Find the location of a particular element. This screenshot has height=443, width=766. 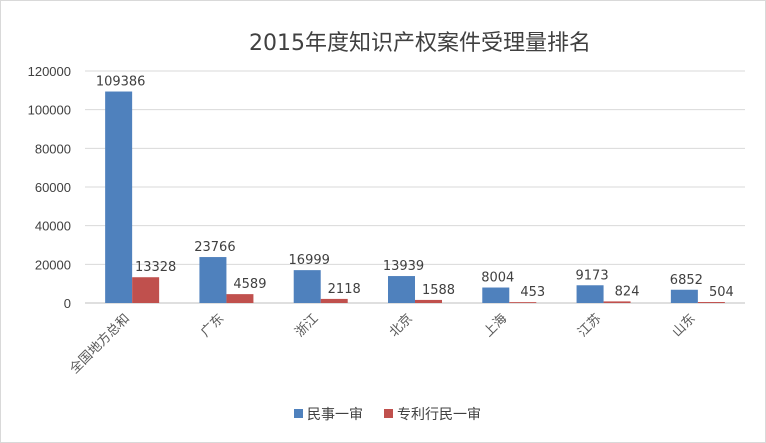

y-tick-label: 0 is located at coordinates (67, 303).